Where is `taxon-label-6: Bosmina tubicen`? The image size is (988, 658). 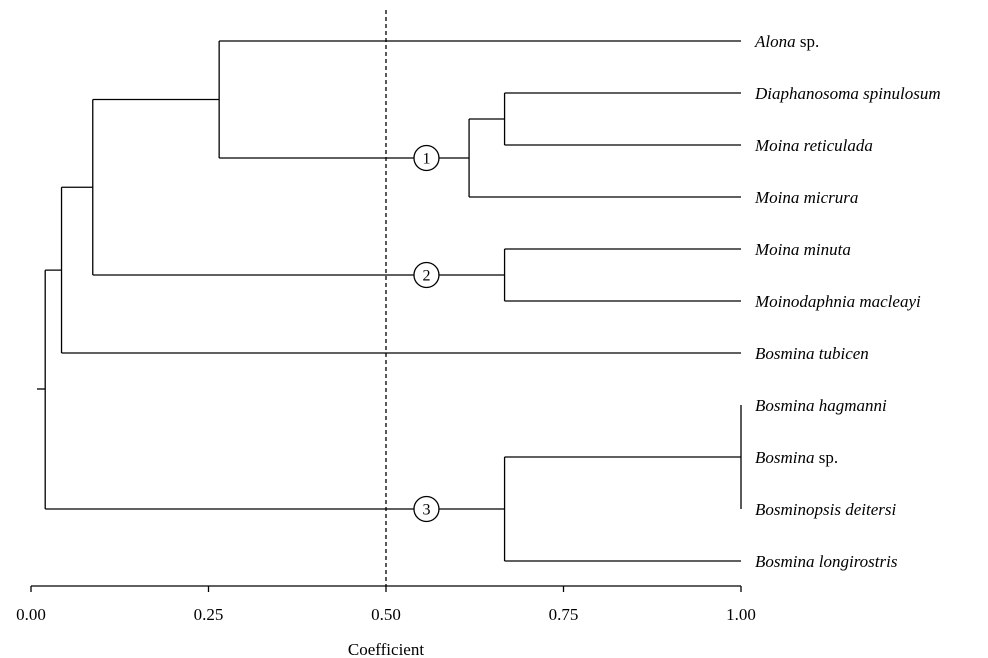 taxon-label-6: Bosmina tubicen is located at coordinates (812, 353).